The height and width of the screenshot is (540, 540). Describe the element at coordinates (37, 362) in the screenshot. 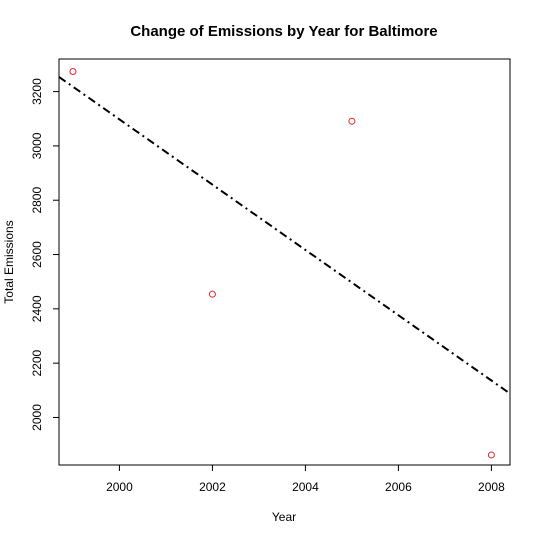

I see `y-tick-label: 2200` at that location.